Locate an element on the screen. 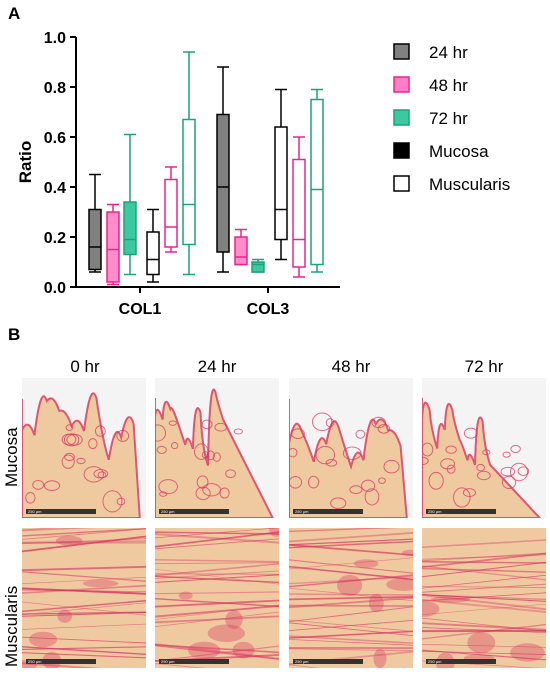 The image size is (550, 675). row-label-muscularis: Muscularis is located at coordinates (11, 626).